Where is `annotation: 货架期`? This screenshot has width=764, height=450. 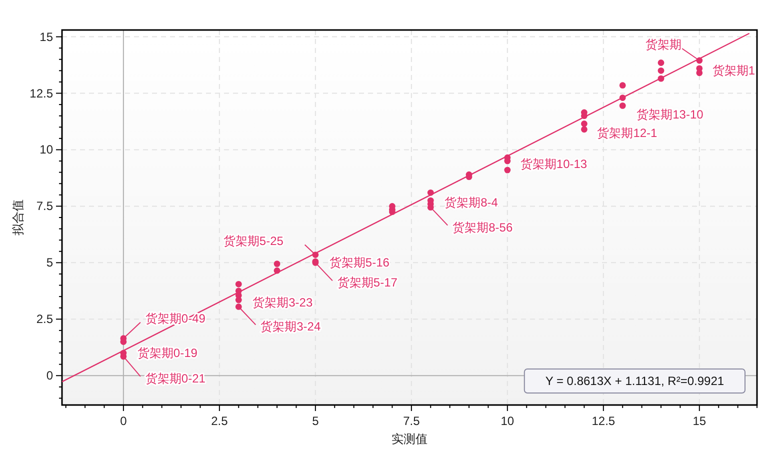
annotation: 货架期 is located at coordinates (663, 44).